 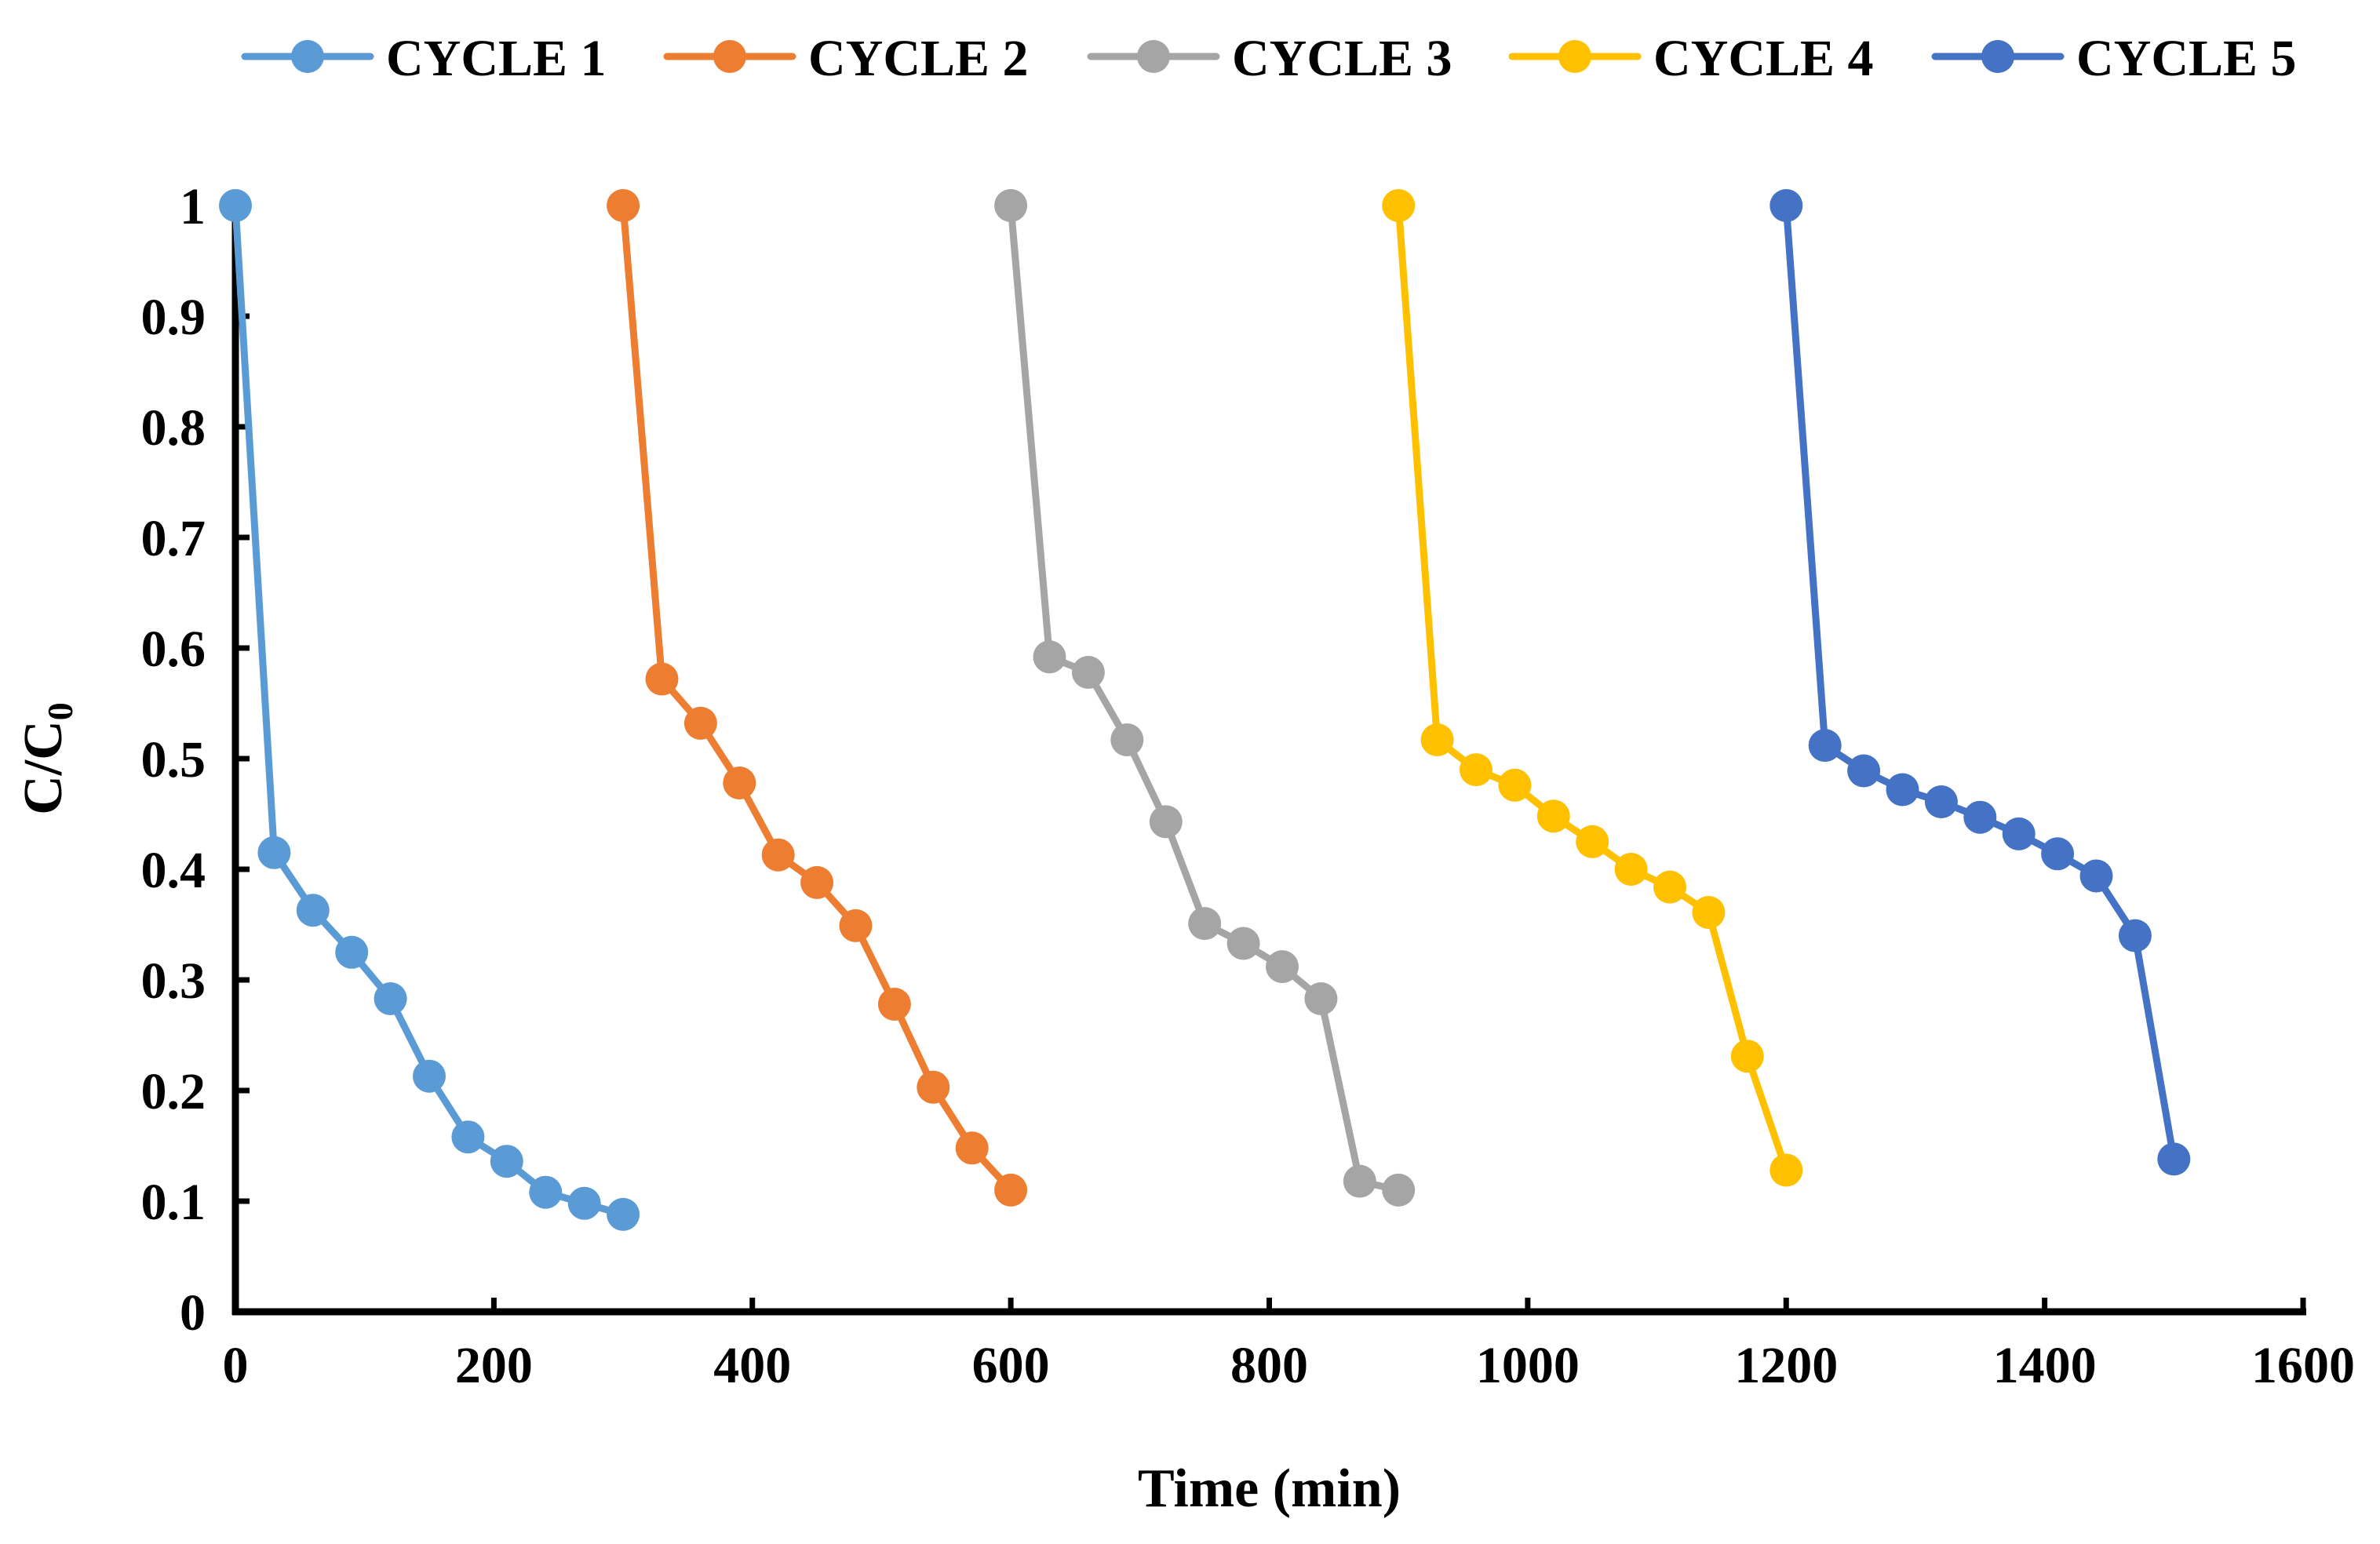 I want to click on y-tick-label: 0, so click(x=193, y=1313).